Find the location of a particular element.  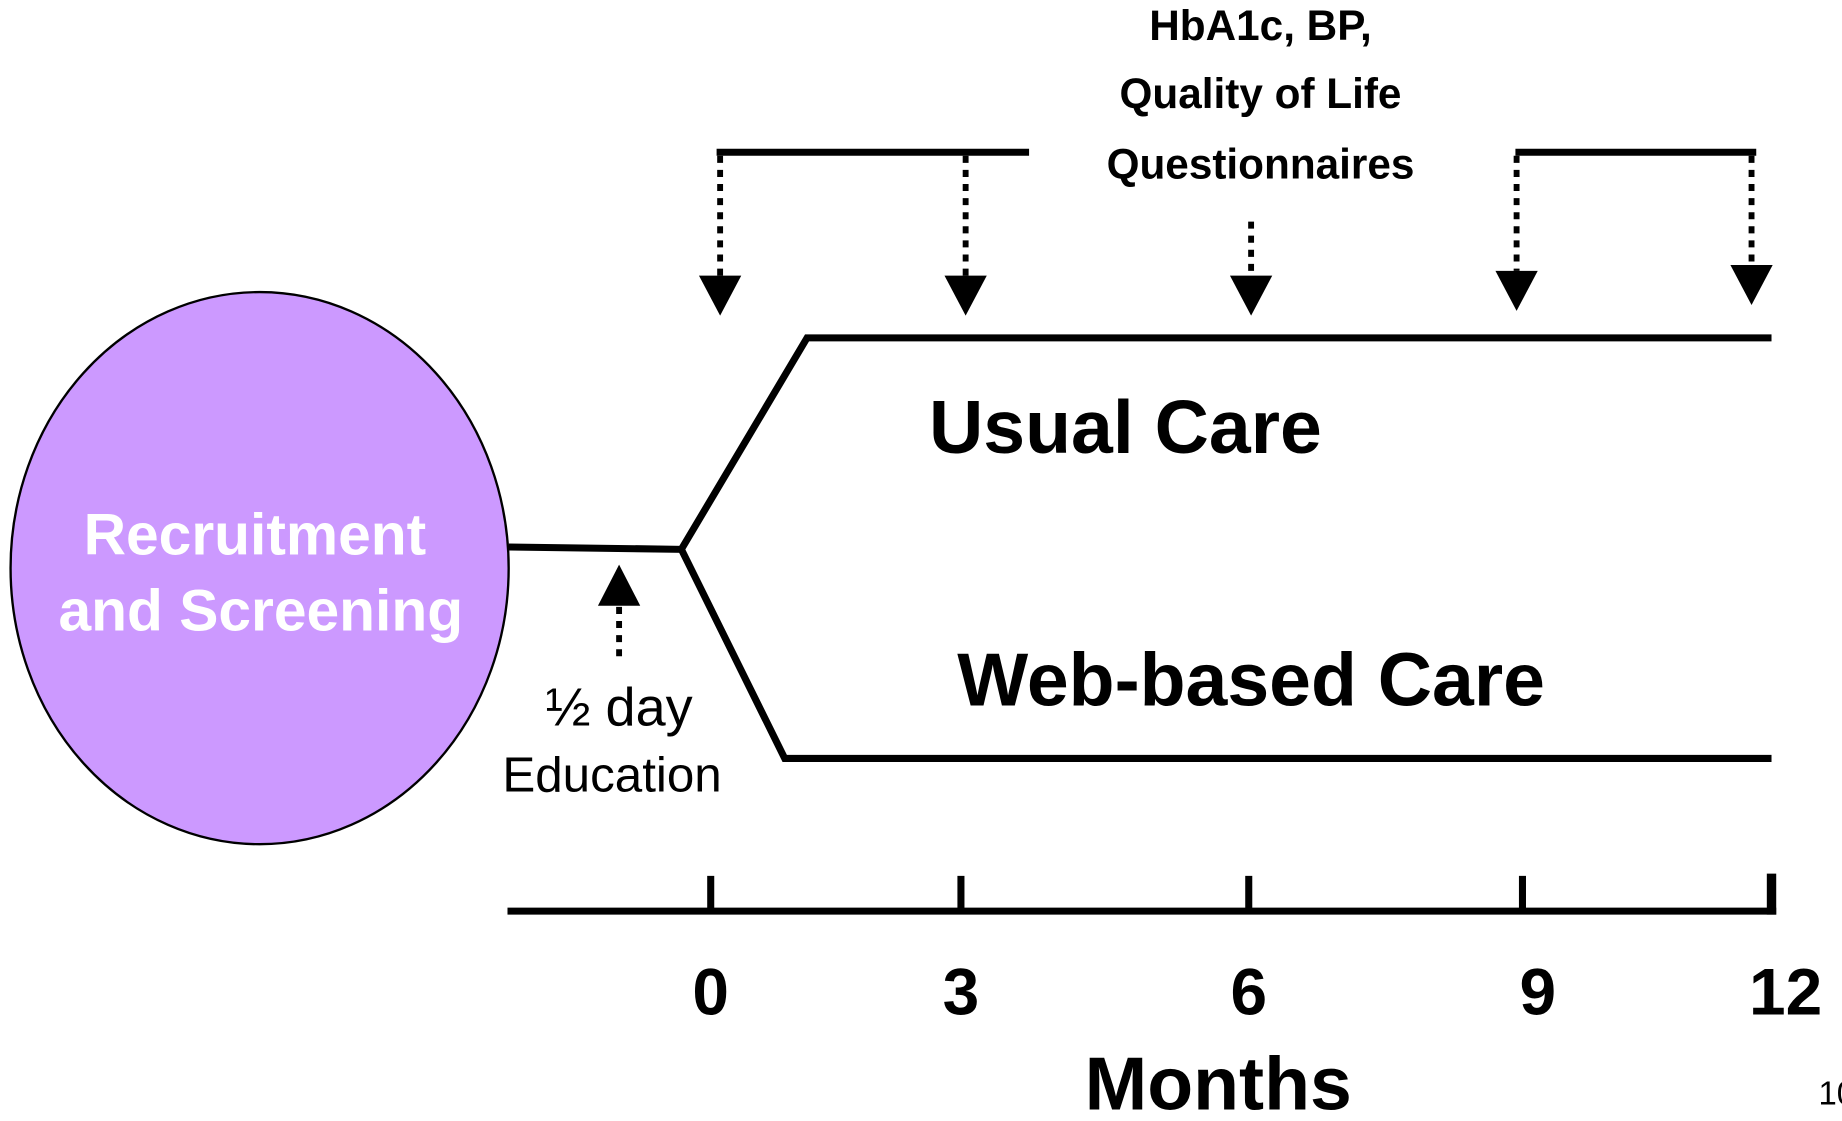

header-line: HbA1c, BP, is located at coordinates (1260, 25).